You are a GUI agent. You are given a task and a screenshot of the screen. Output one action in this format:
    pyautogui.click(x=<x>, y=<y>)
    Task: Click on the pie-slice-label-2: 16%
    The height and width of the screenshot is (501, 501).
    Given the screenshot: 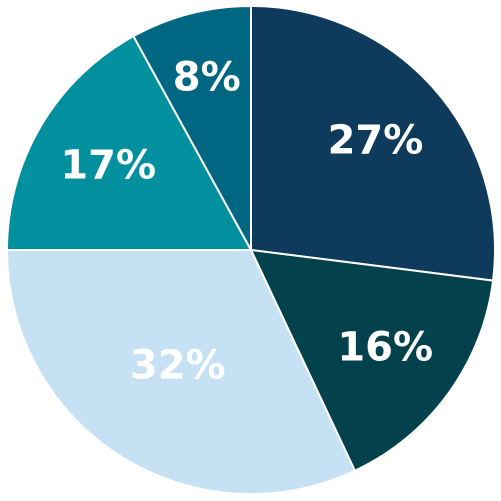 What is the action you would take?
    pyautogui.click(x=385, y=348)
    